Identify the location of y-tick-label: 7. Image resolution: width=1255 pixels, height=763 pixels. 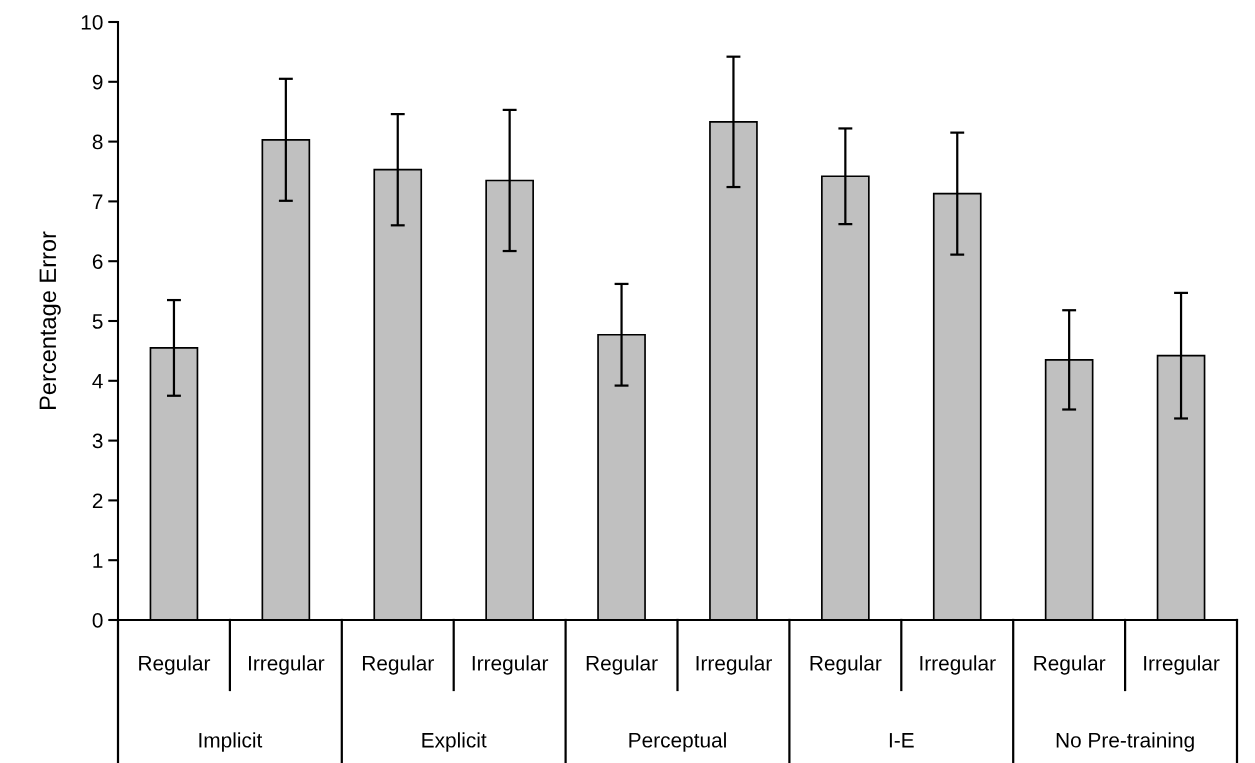
(97, 201).